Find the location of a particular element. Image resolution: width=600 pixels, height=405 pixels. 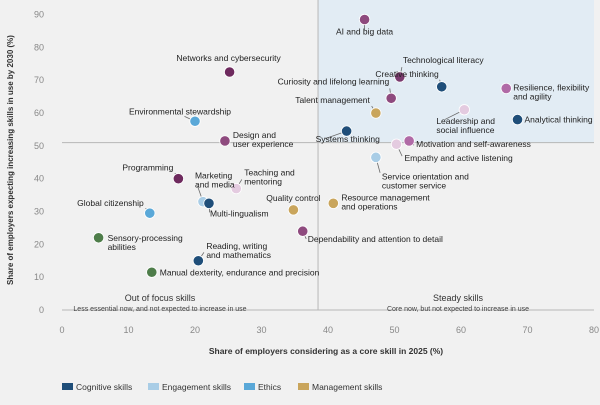

x-tick-label: 70 is located at coordinates (527, 330).